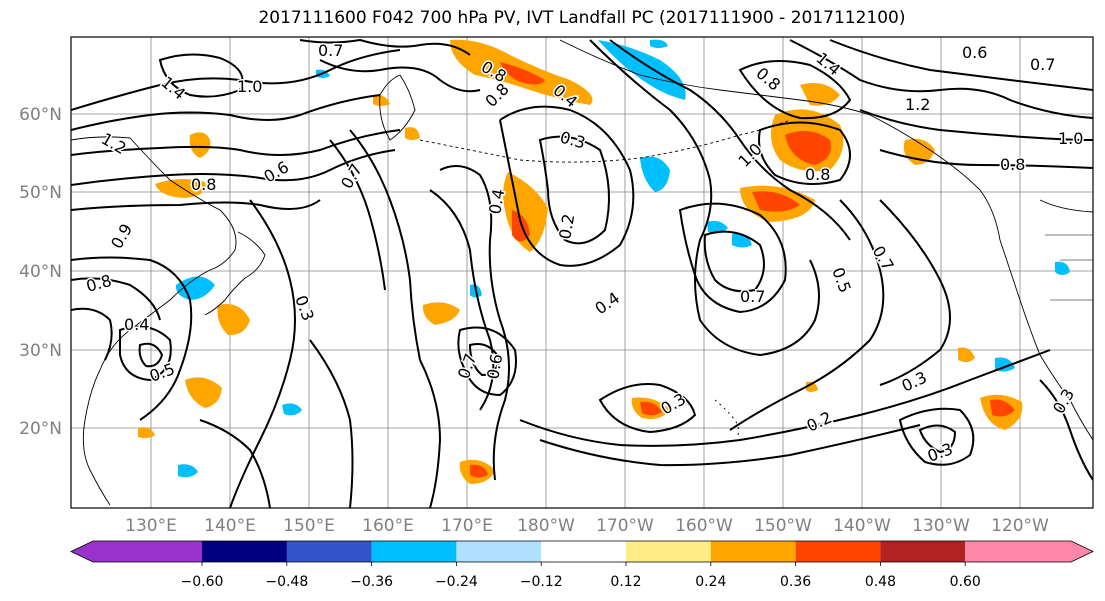  I want to click on coastline-asia, so click(154, 321).